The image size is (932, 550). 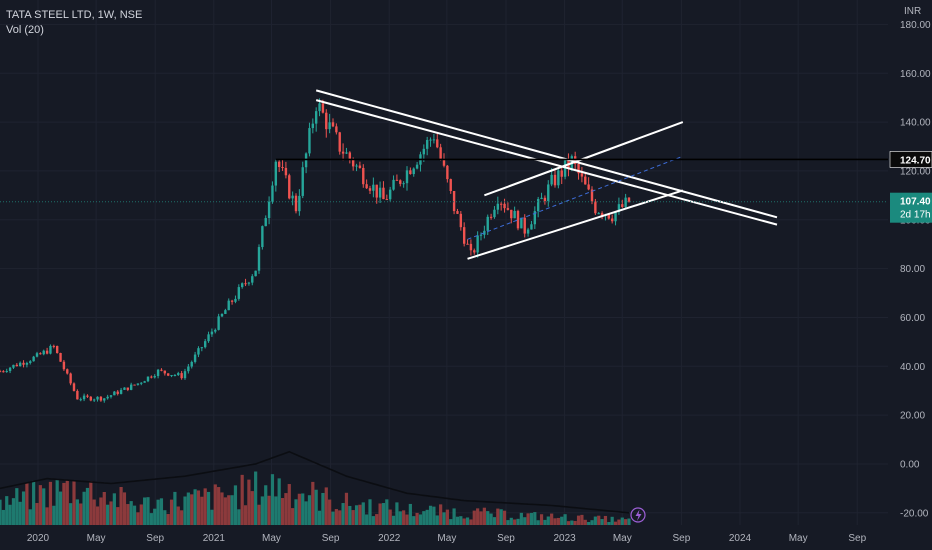 What do you see at coordinates (798, 538) in the screenshot?
I see `x-tick-label-13: May` at bounding box center [798, 538].